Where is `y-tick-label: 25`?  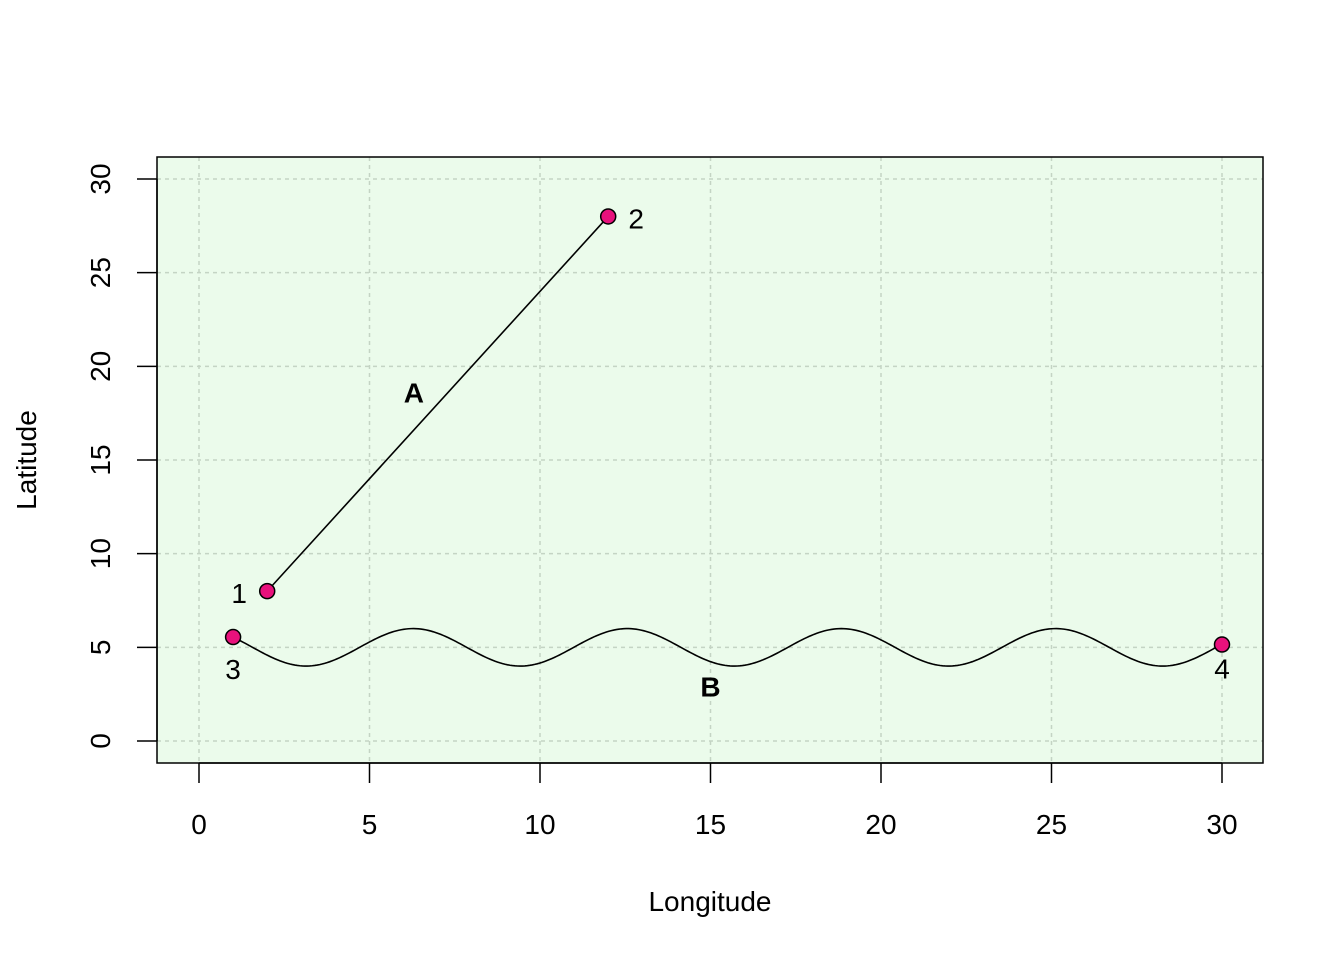 y-tick-label: 25 is located at coordinates (100, 272).